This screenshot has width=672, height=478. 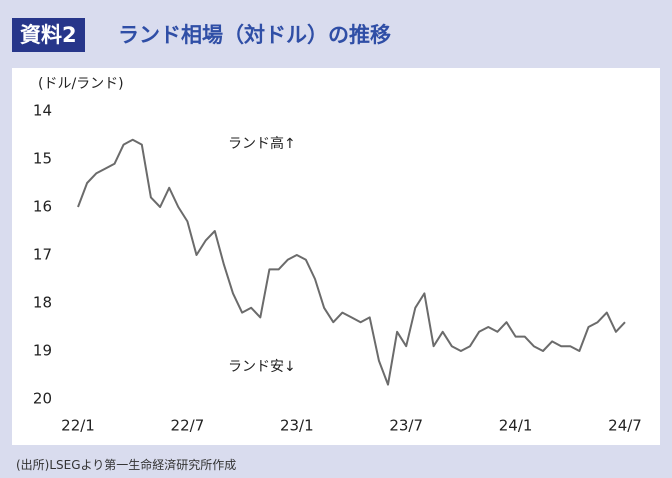 I want to click on y-tick-label: 16, so click(x=42, y=207).